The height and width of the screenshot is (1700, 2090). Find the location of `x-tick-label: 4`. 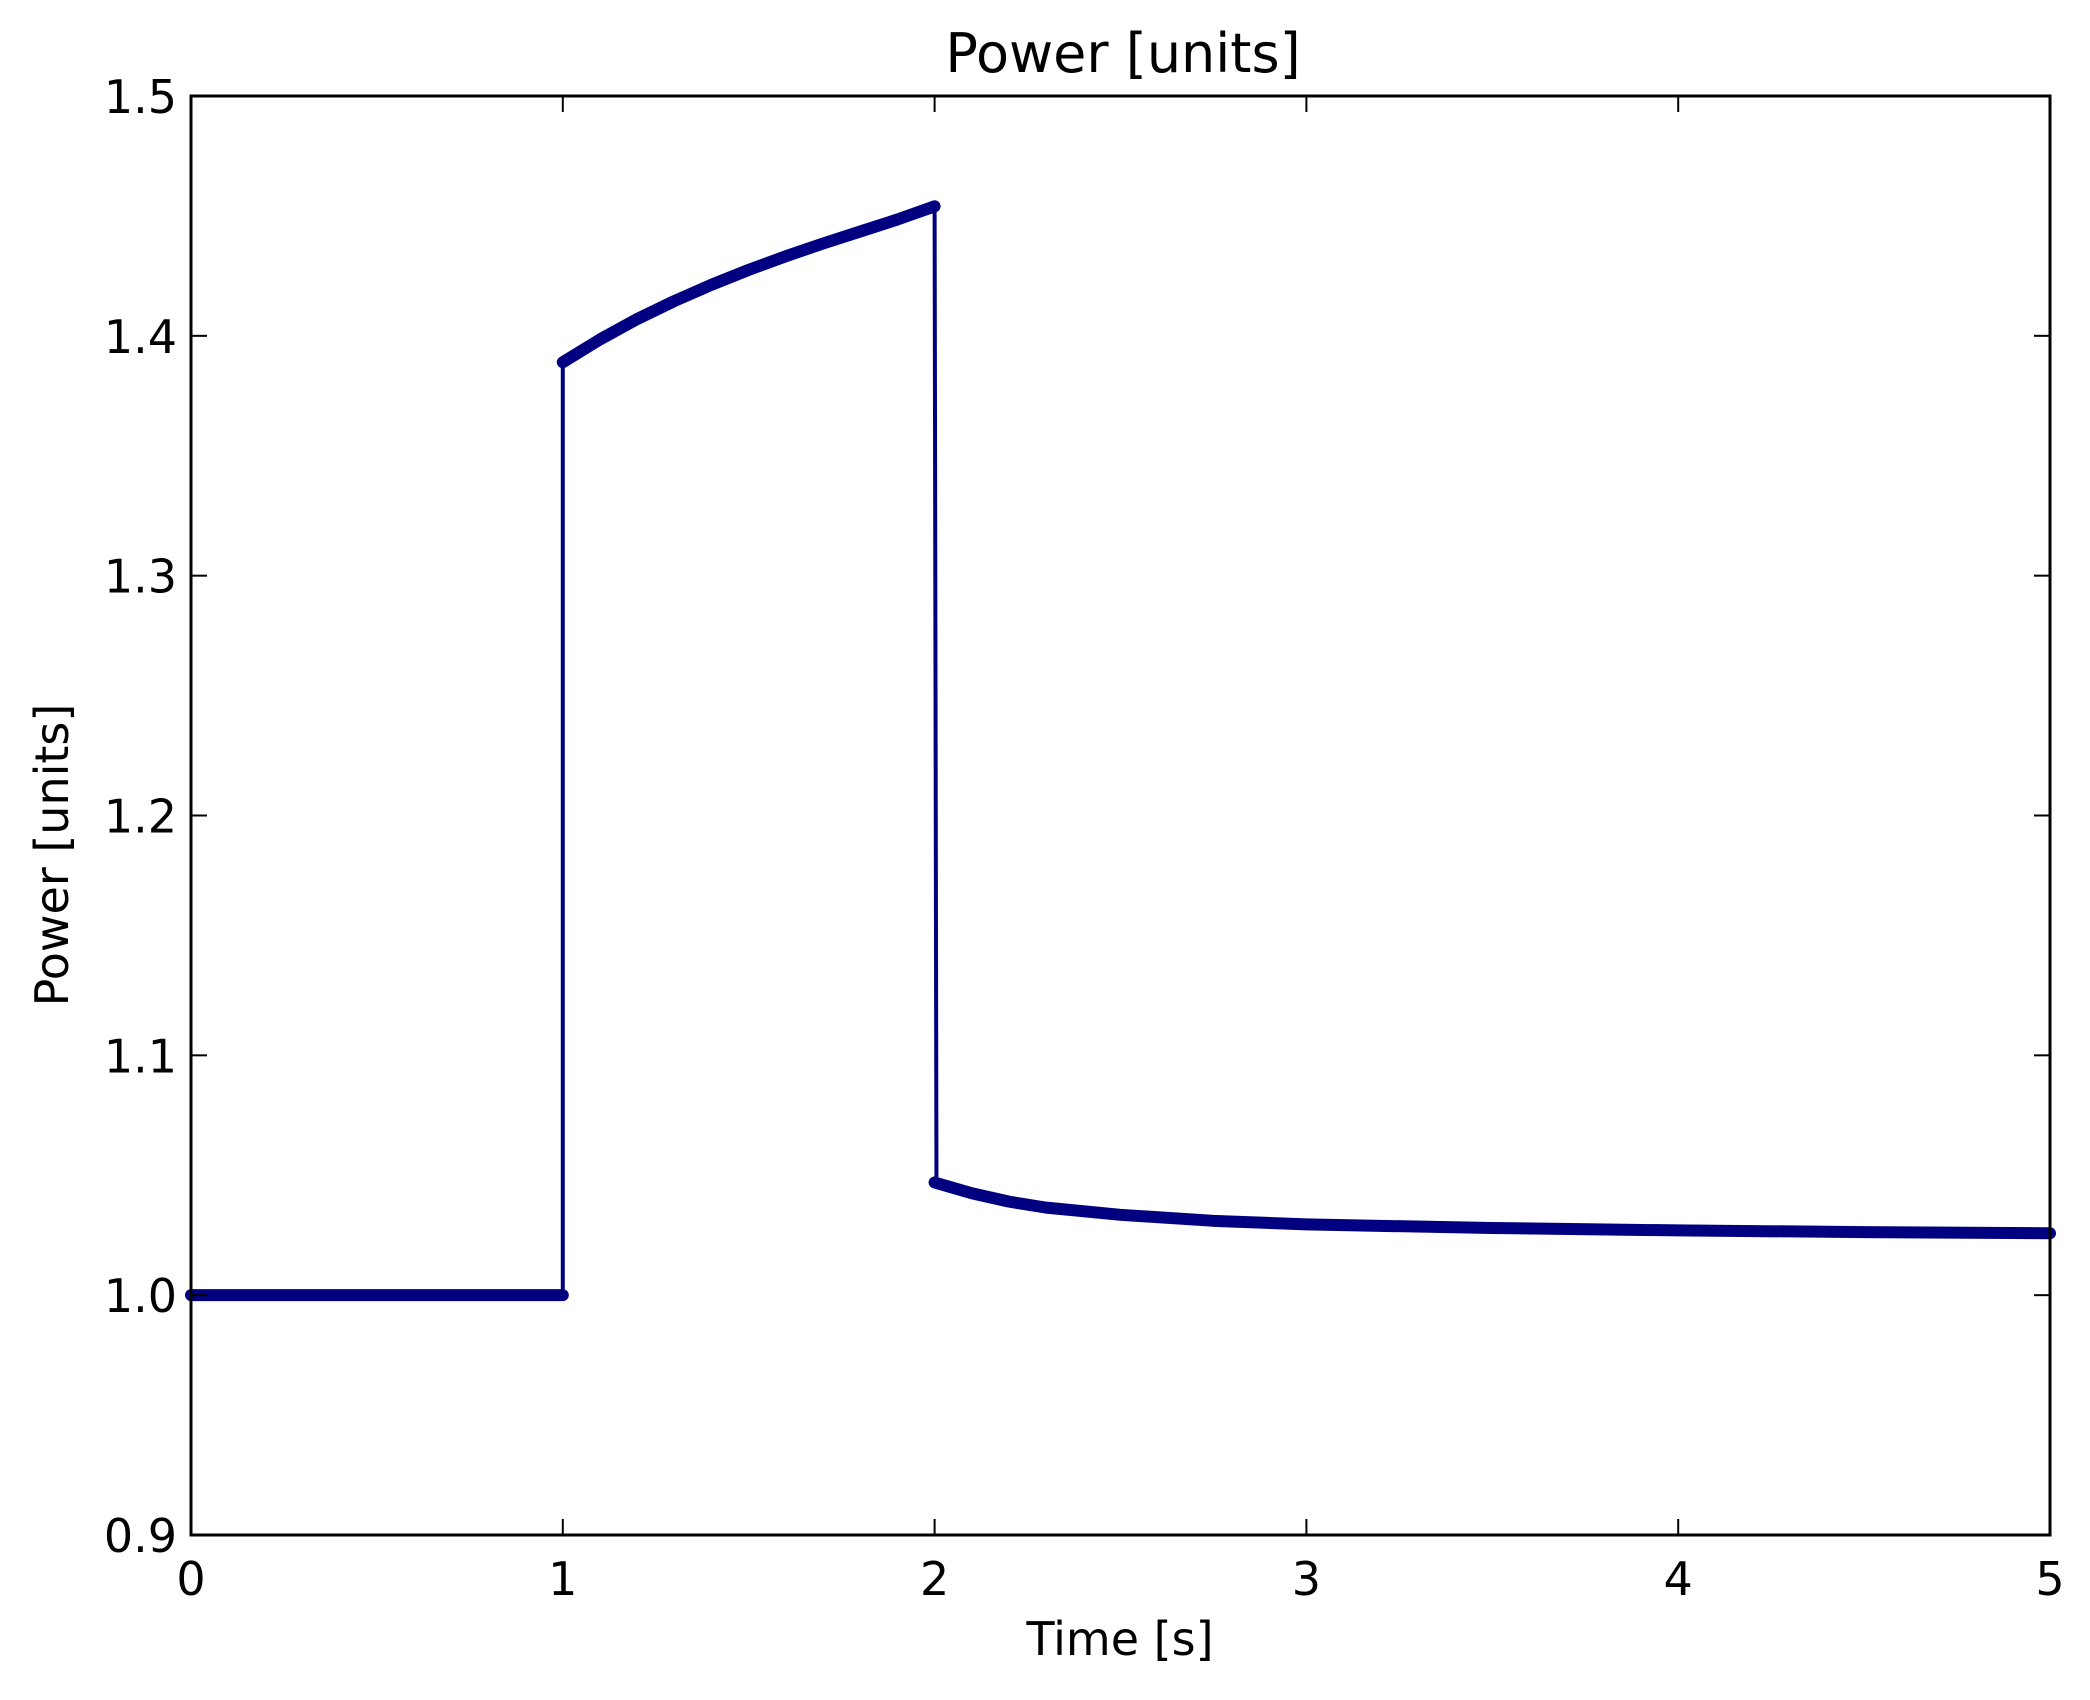

x-tick-label: 4 is located at coordinates (1678, 1579).